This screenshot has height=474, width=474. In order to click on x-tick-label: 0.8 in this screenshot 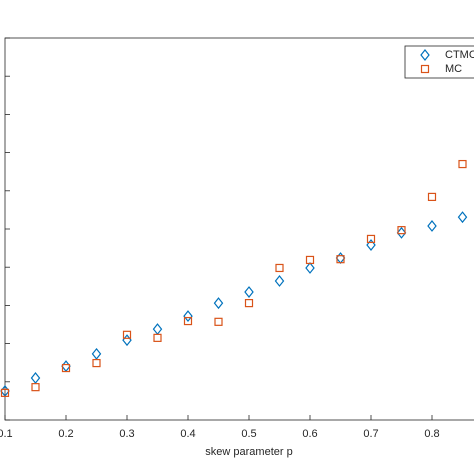, I will do `click(431, 434)`.